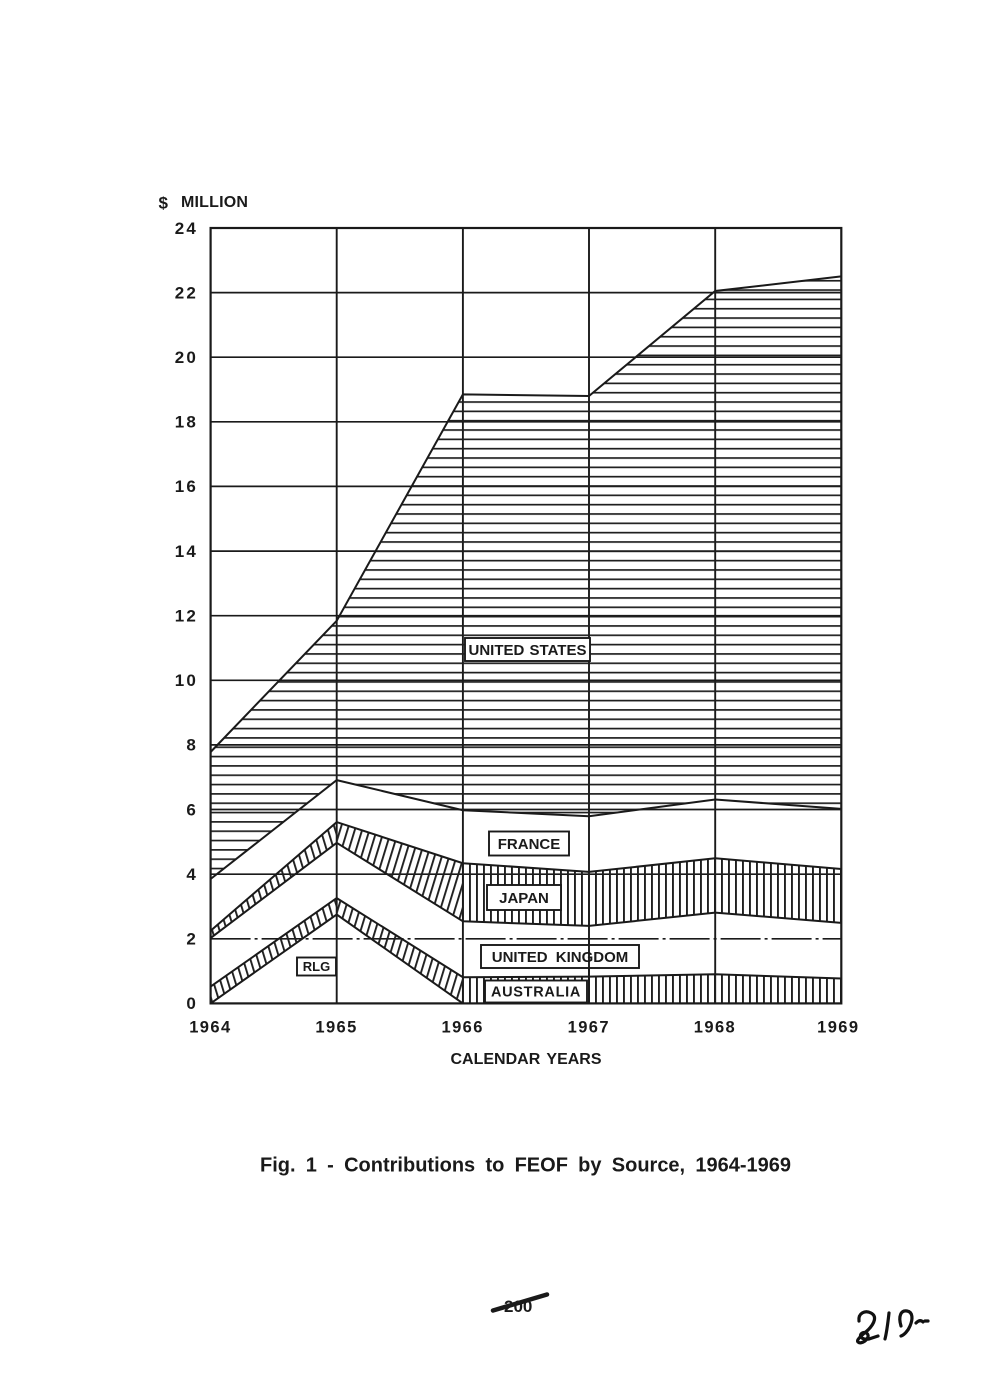 This screenshot has height=1385, width=991. I want to click on svg-text: 16, so click(186, 486).